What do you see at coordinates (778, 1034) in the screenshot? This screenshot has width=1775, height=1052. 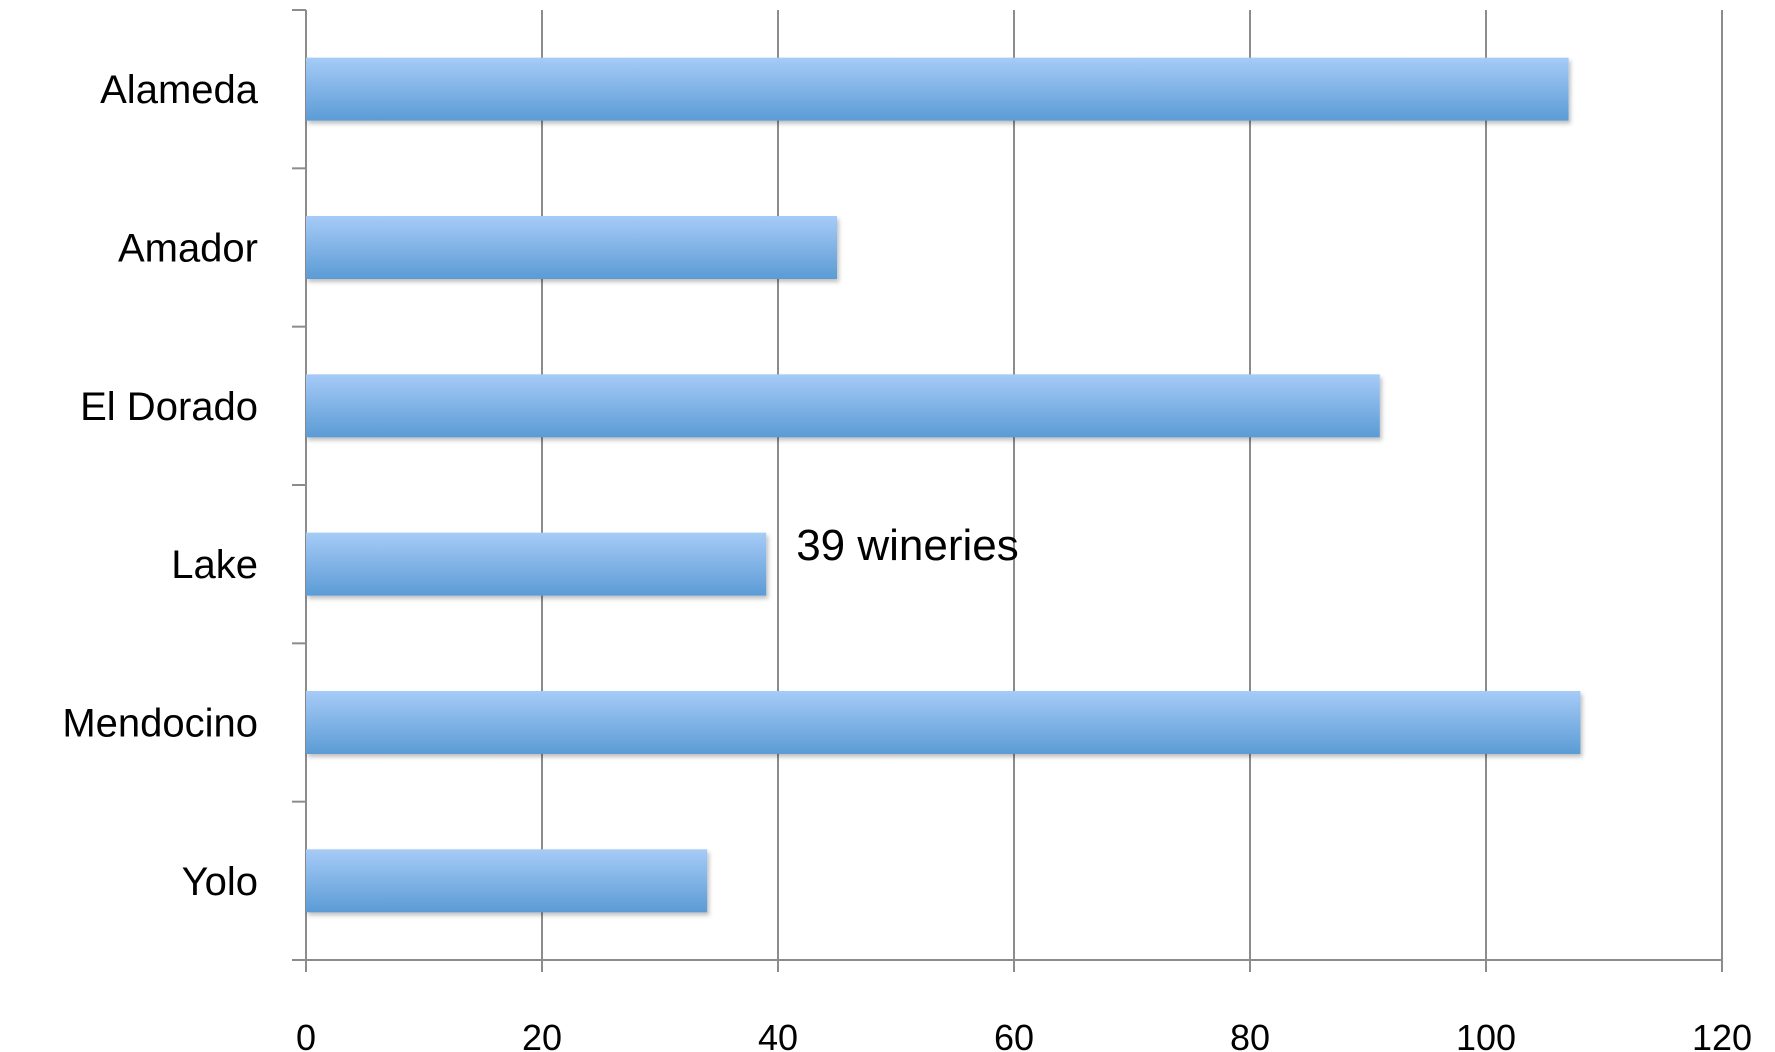 I see `x-tick-label: 40` at bounding box center [778, 1034].